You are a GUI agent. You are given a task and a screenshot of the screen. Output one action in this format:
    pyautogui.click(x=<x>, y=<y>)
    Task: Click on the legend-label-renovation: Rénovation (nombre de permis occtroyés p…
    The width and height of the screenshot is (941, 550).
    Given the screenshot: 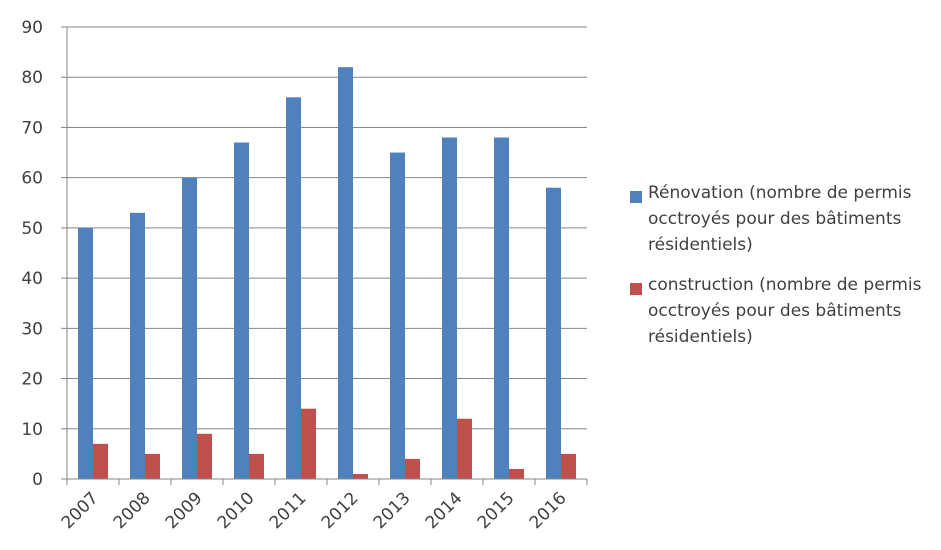 What is the action you would take?
    pyautogui.click(x=780, y=219)
    